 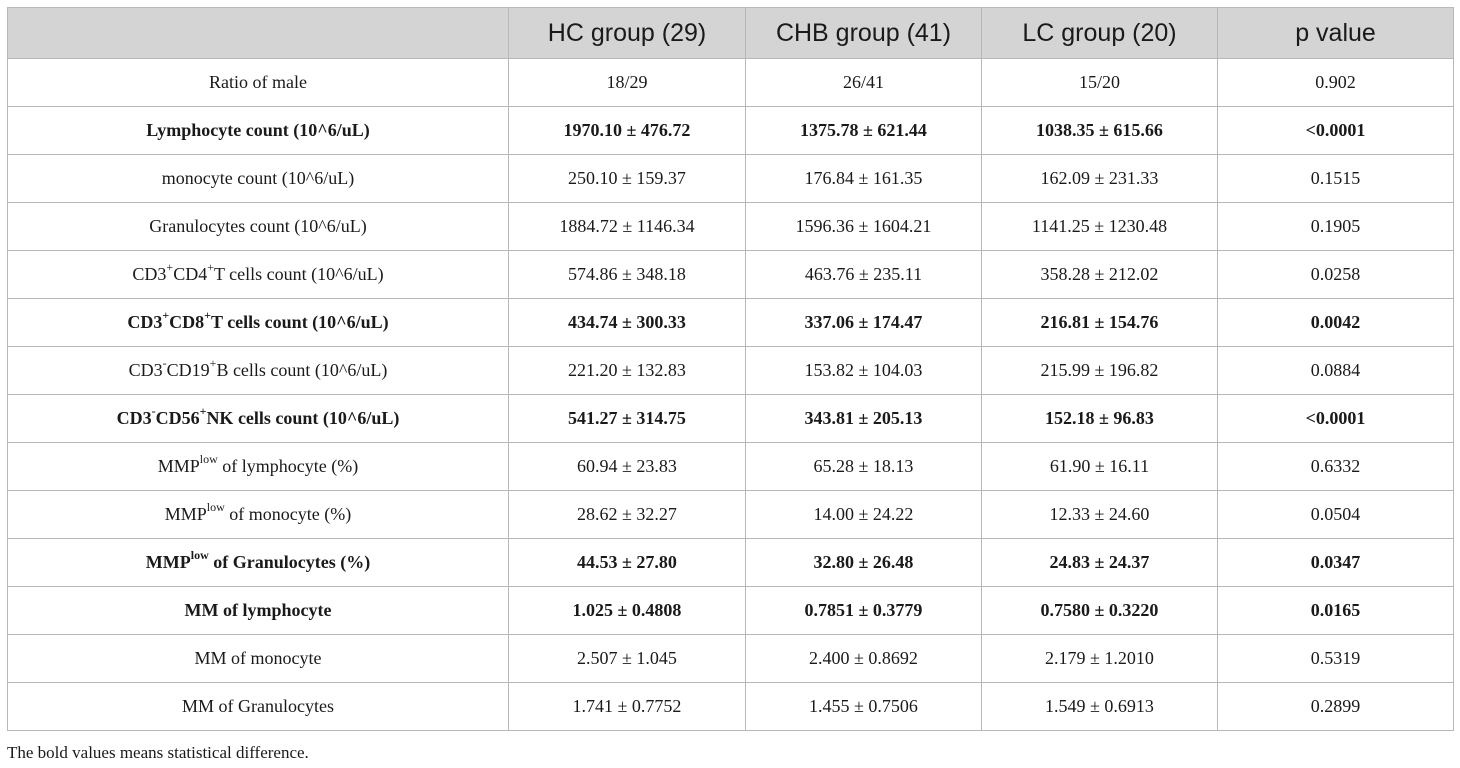 What do you see at coordinates (258, 82) in the screenshot?
I see `row-label-cell: Ratio of male` at bounding box center [258, 82].